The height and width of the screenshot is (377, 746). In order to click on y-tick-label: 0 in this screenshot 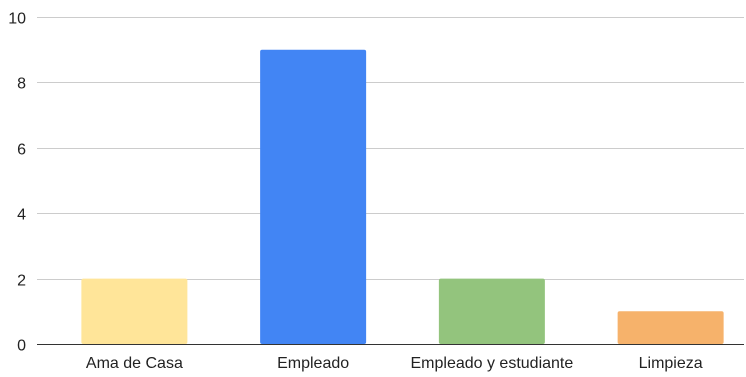, I will do `click(21, 346)`.